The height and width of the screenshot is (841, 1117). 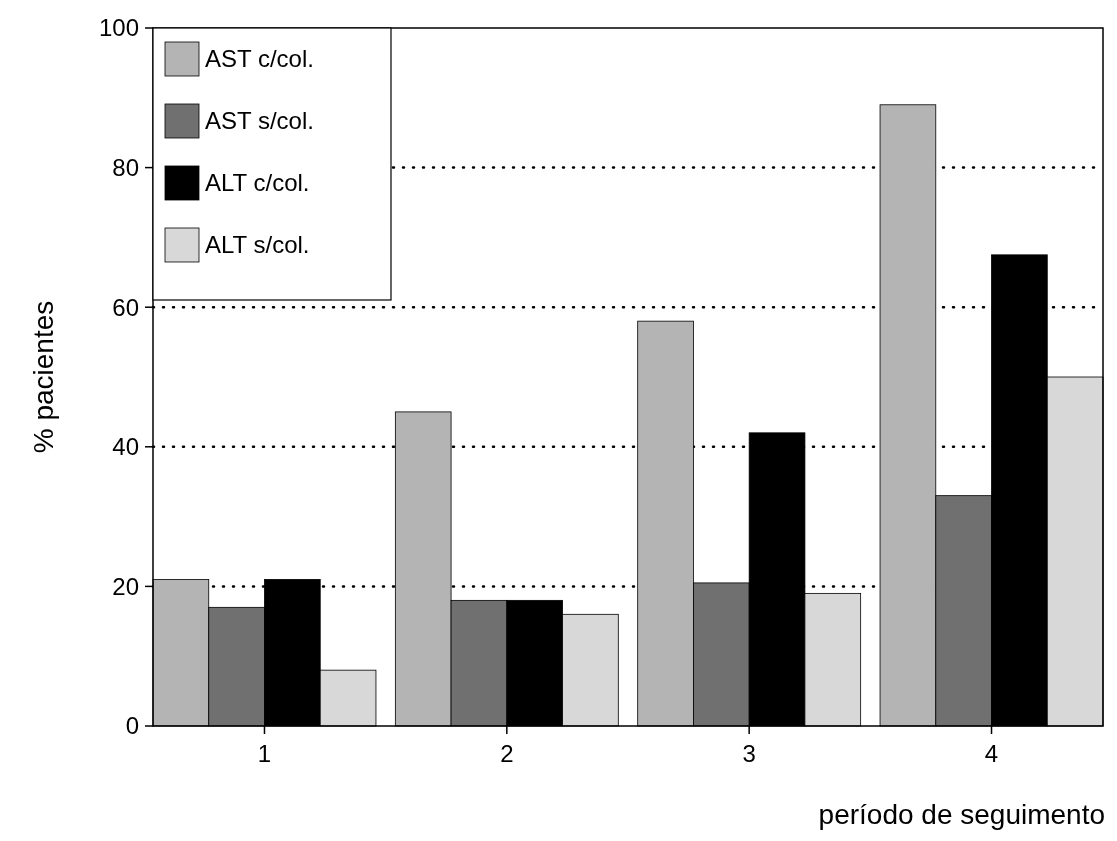 I want to click on x-tick-label: 2, so click(x=507, y=753).